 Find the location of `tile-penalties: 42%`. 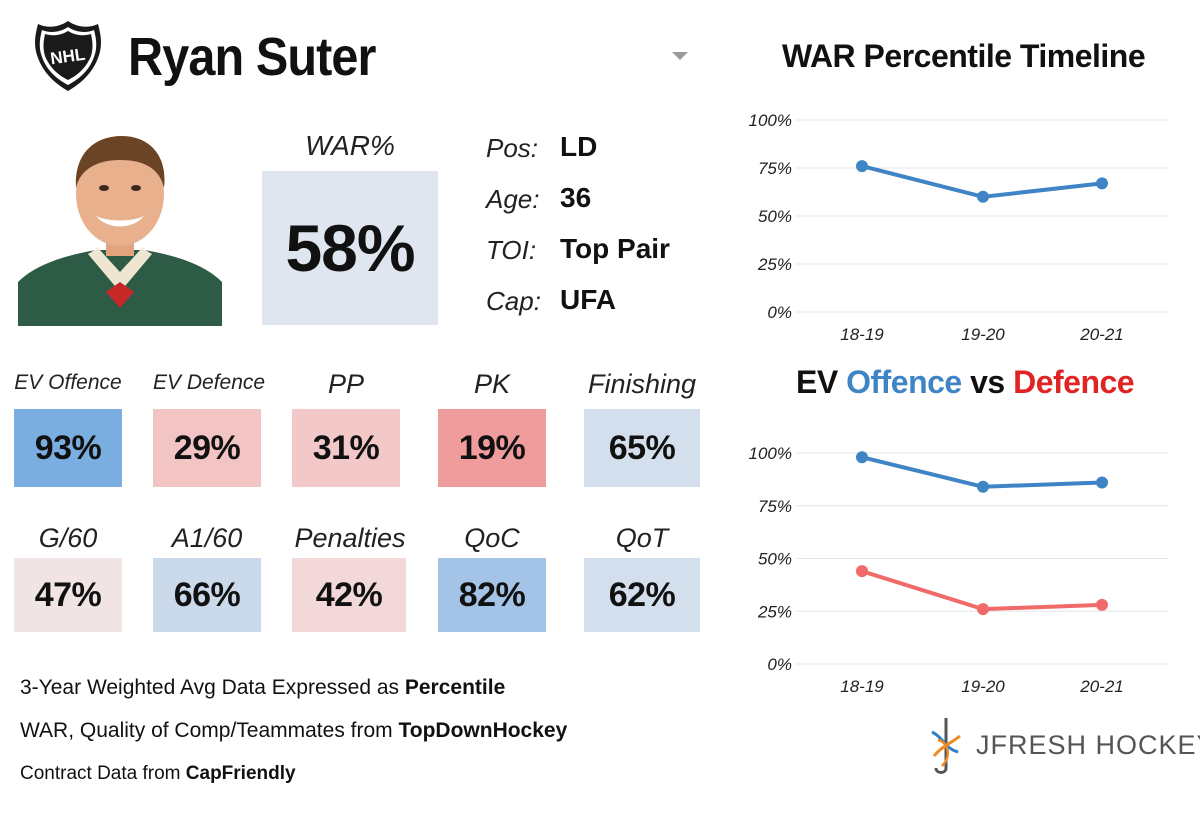

tile-penalties: 42% is located at coordinates (349, 595).